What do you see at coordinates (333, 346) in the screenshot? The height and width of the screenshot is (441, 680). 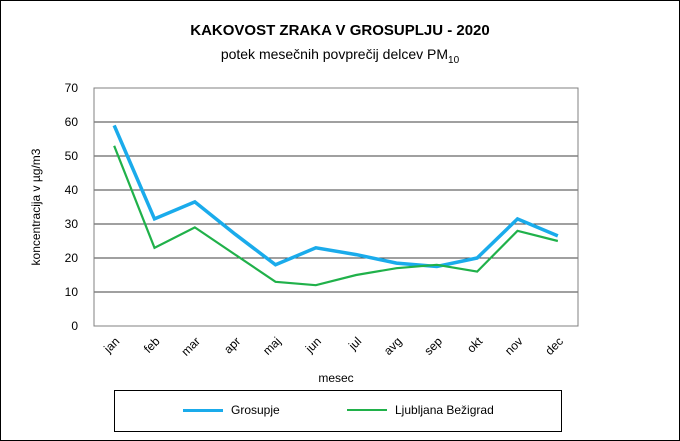 I see `x-tick-labels: jan feb mar apr maj jun jul avg sep okt nov dec` at bounding box center [333, 346].